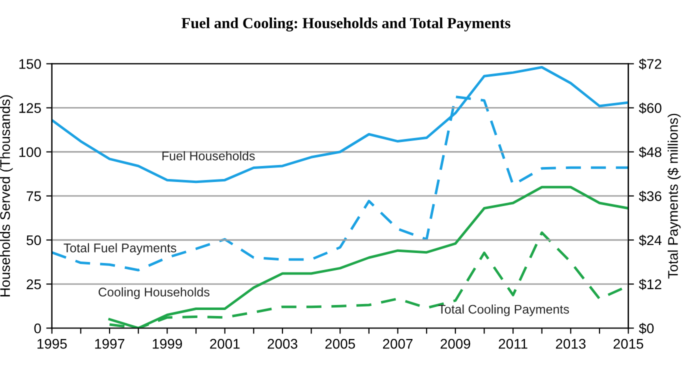 The image size is (692, 375). I want to click on x-tick-label: 2013, so click(571, 343).